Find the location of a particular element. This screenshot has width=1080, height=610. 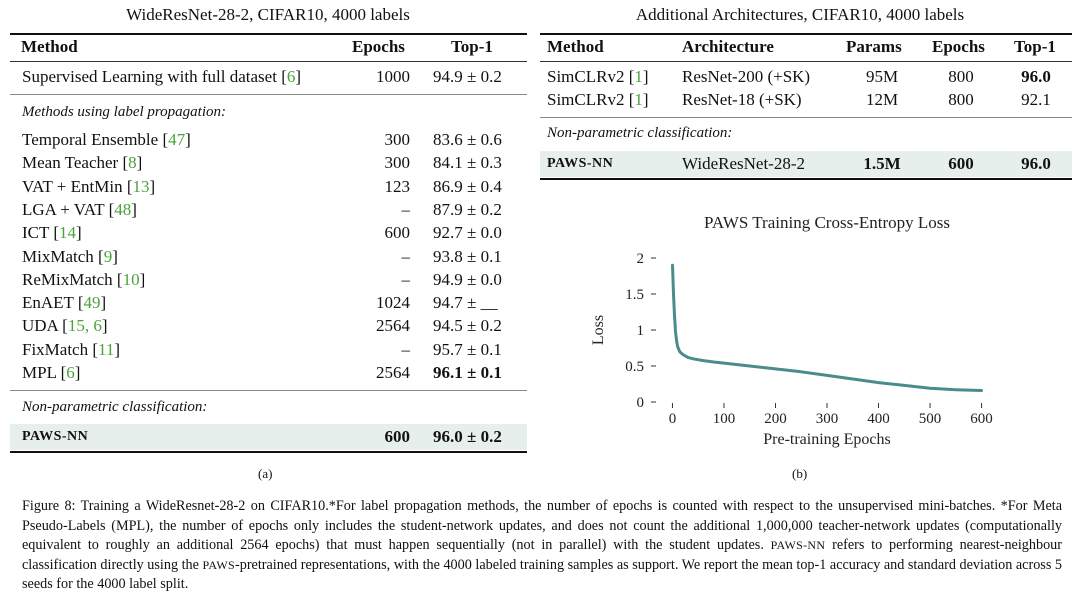

table-row: EnAET [49] 1024 94.7 ± __ is located at coordinates (270, 304).